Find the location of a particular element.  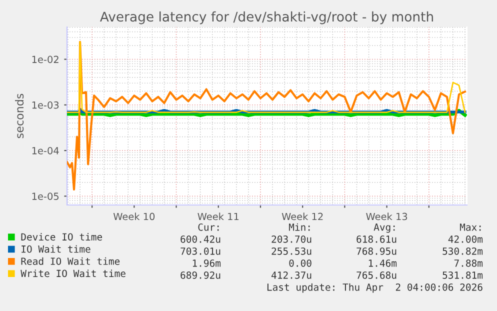

x-tick-label: Week 13 is located at coordinates (387, 216).